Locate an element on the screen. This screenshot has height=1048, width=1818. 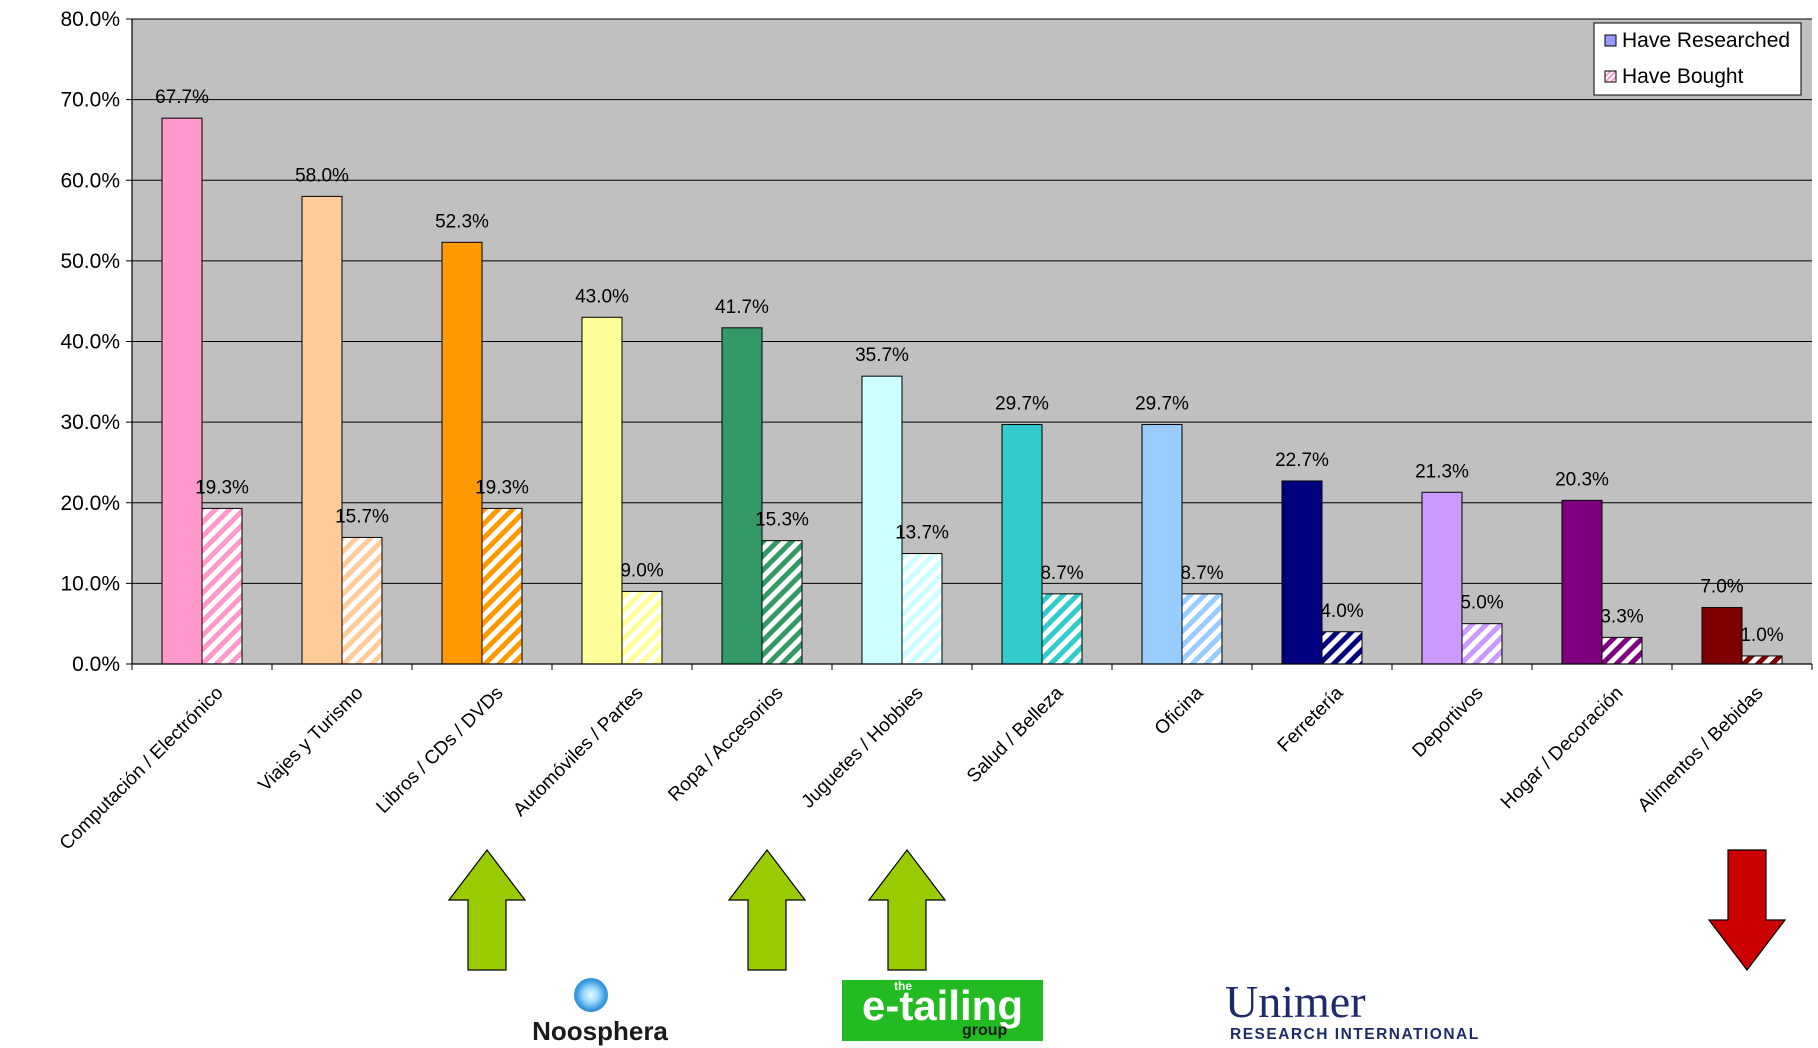
data-label-bought: 4.0% is located at coordinates (1341, 611).